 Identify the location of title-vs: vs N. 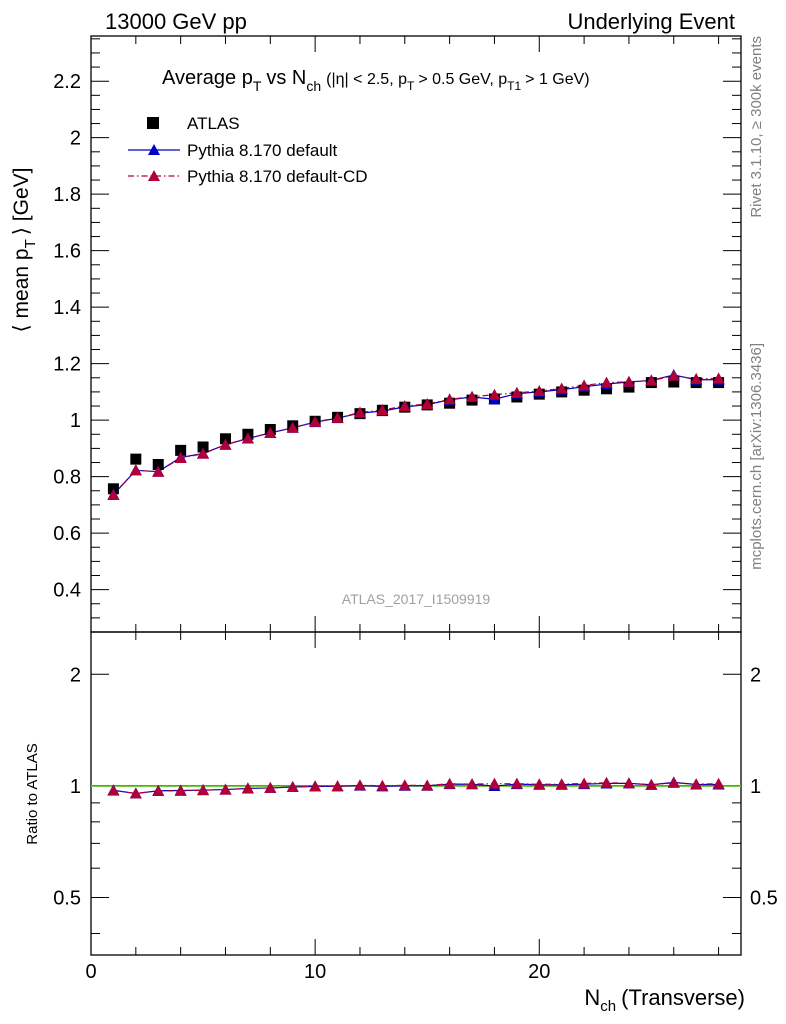
(286, 78).